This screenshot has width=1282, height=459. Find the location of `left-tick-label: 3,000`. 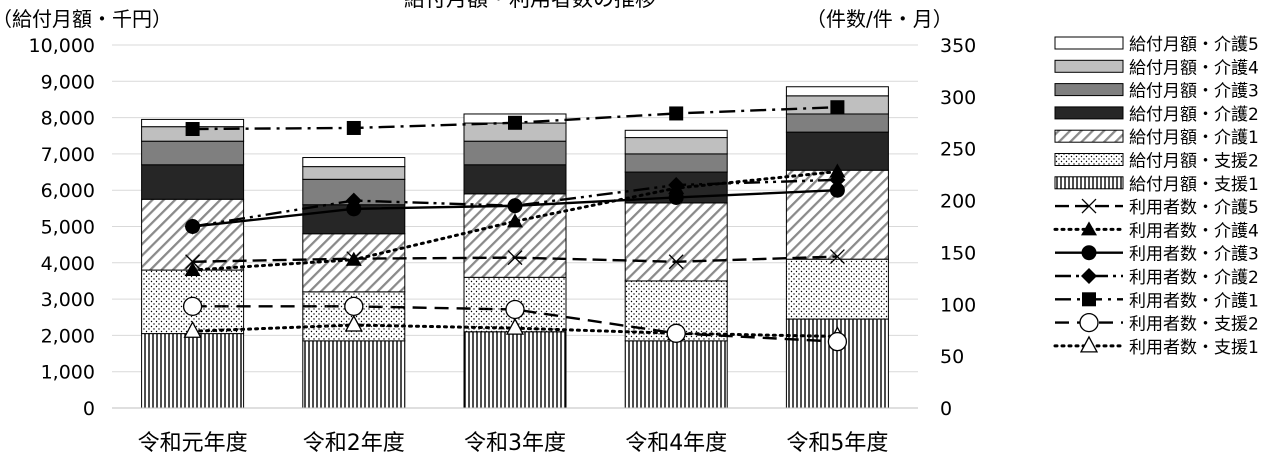

left-tick-label: 3,000 is located at coordinates (68, 300).